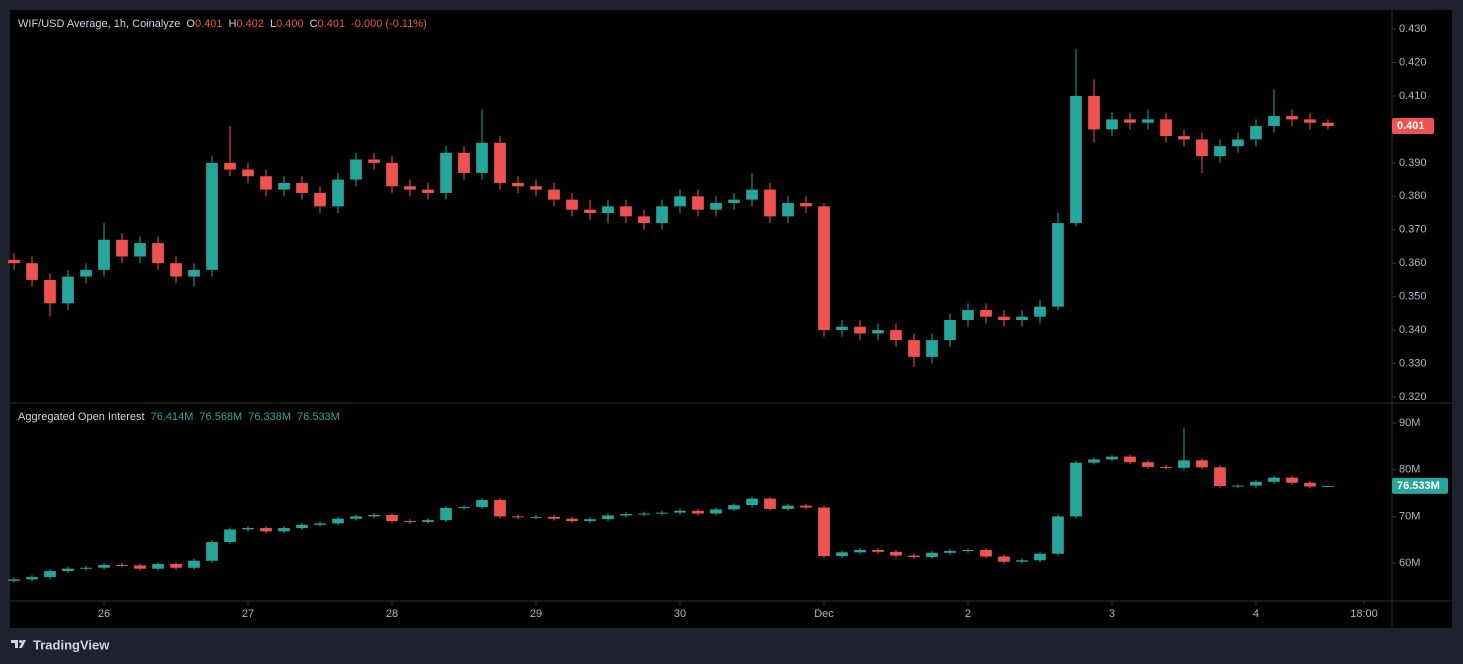 This screenshot has width=1463, height=664. What do you see at coordinates (273, 24) in the screenshot?
I see `legend-key: L` at bounding box center [273, 24].